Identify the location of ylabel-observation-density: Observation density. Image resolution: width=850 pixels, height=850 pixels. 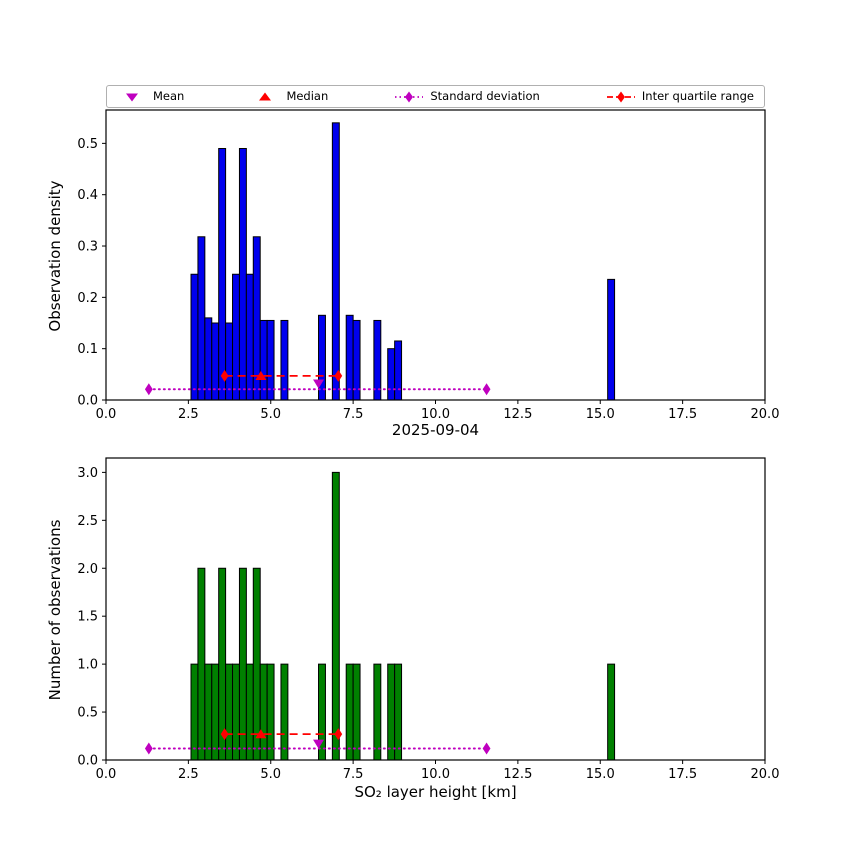
(55, 256).